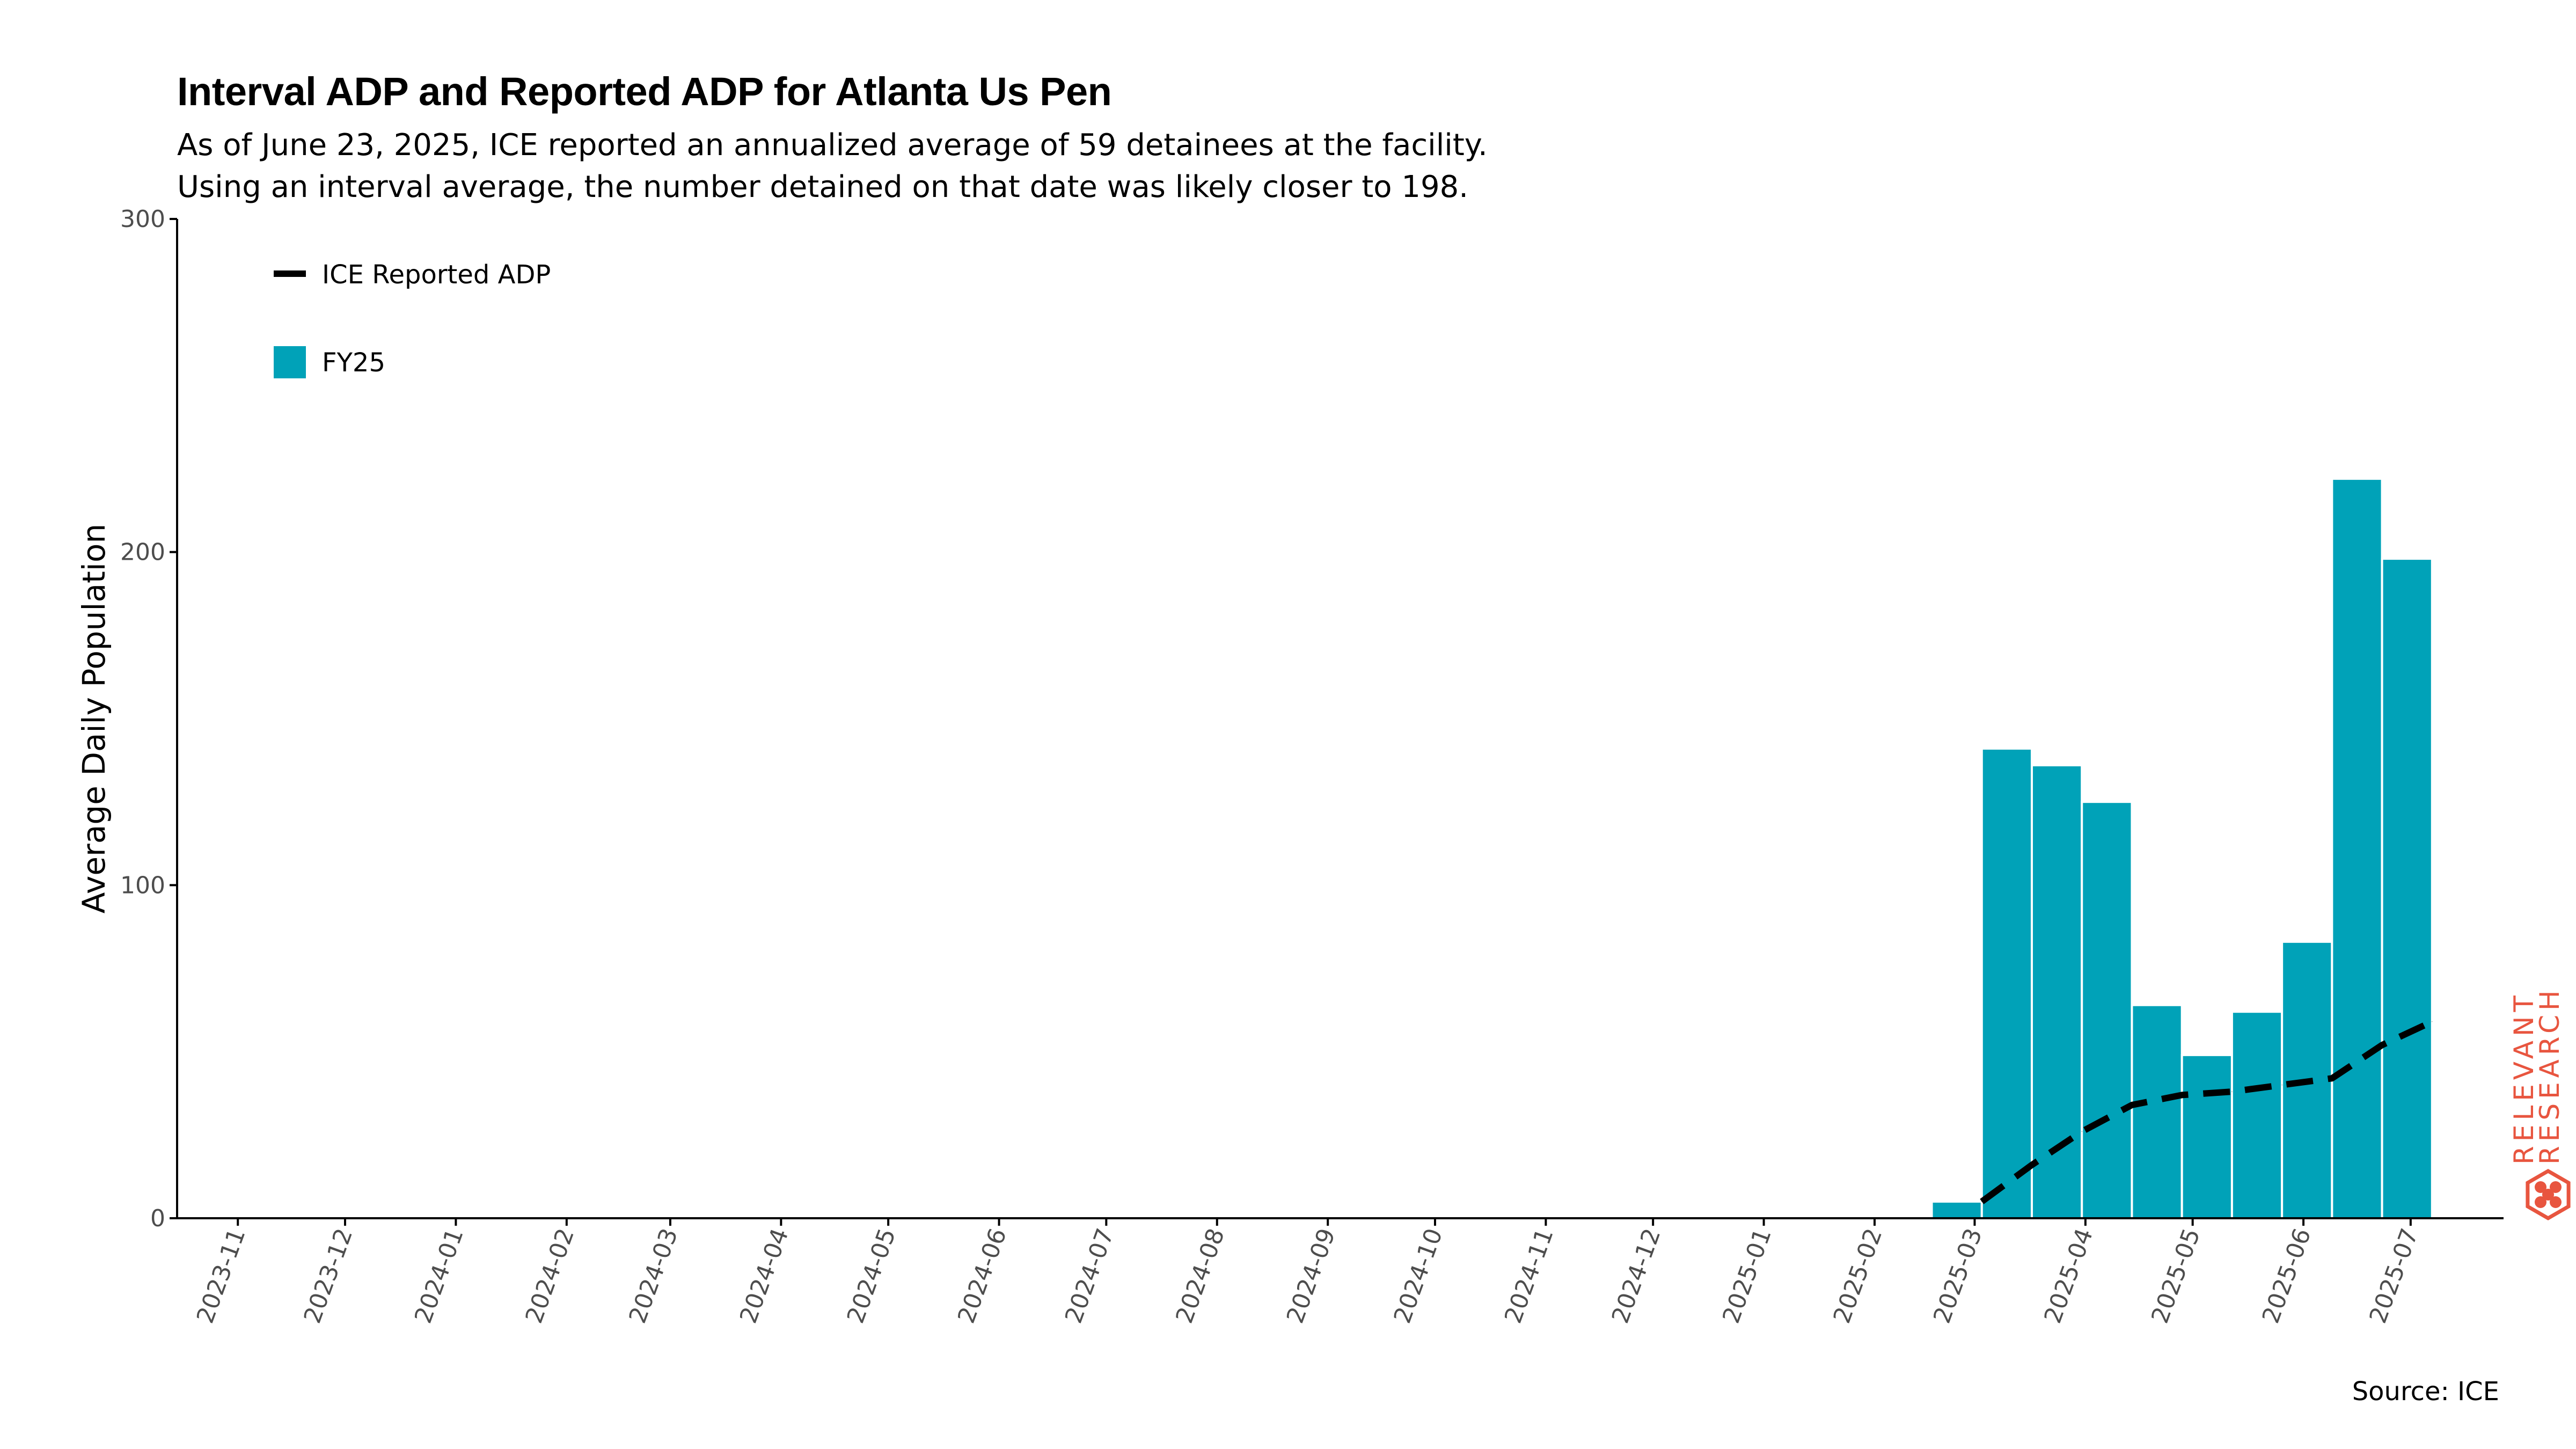 The width and height of the screenshot is (2576, 1449). What do you see at coordinates (2524, 1078) in the screenshot?
I see `logo-text-relevant: RELEVANT` at bounding box center [2524, 1078].